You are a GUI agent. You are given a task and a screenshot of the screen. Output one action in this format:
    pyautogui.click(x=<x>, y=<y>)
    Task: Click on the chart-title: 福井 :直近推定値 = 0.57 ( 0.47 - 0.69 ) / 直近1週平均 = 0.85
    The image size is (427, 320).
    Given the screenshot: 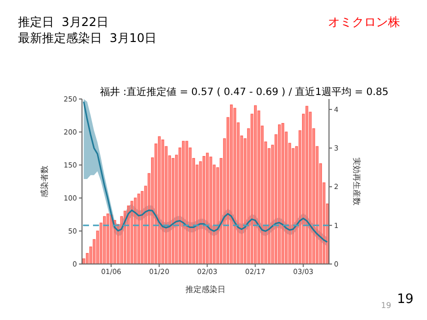 What is the action you would take?
    pyautogui.click(x=244, y=92)
    